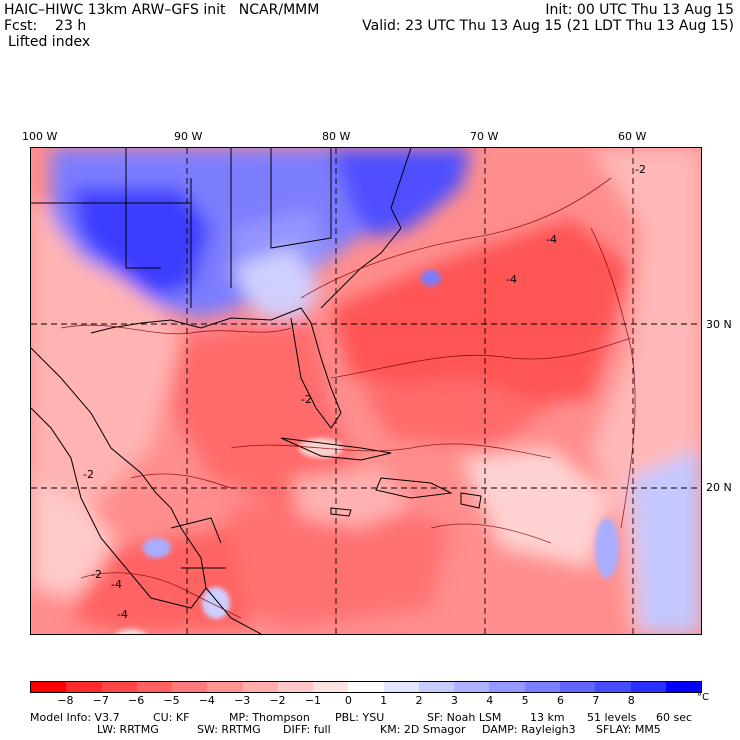 This screenshot has height=740, width=740. What do you see at coordinates (229, 729) in the screenshot?
I see `model-info-item: SW: RRTMG` at bounding box center [229, 729].